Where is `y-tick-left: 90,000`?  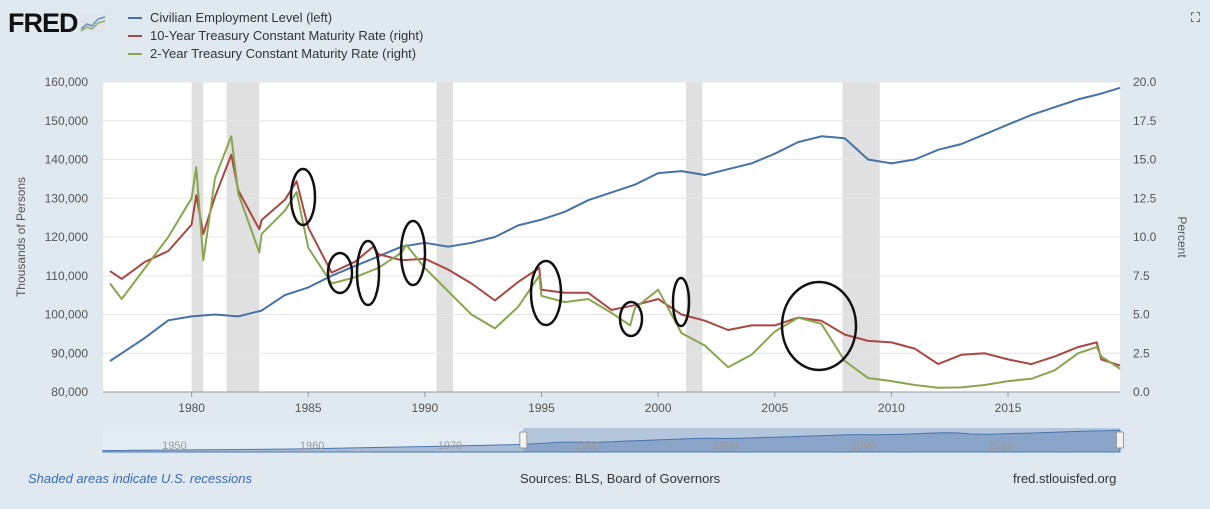 y-tick-left: 90,000 is located at coordinates (69, 353).